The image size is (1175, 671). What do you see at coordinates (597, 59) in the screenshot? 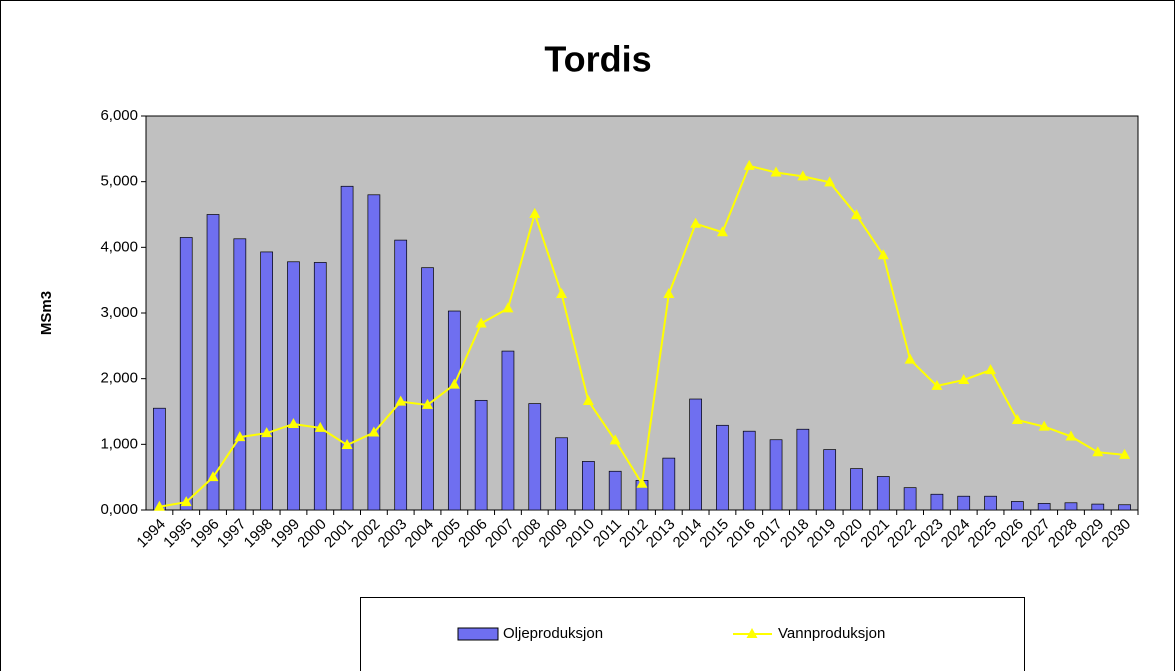
I see `chart-title: Tordis` at bounding box center [597, 59].